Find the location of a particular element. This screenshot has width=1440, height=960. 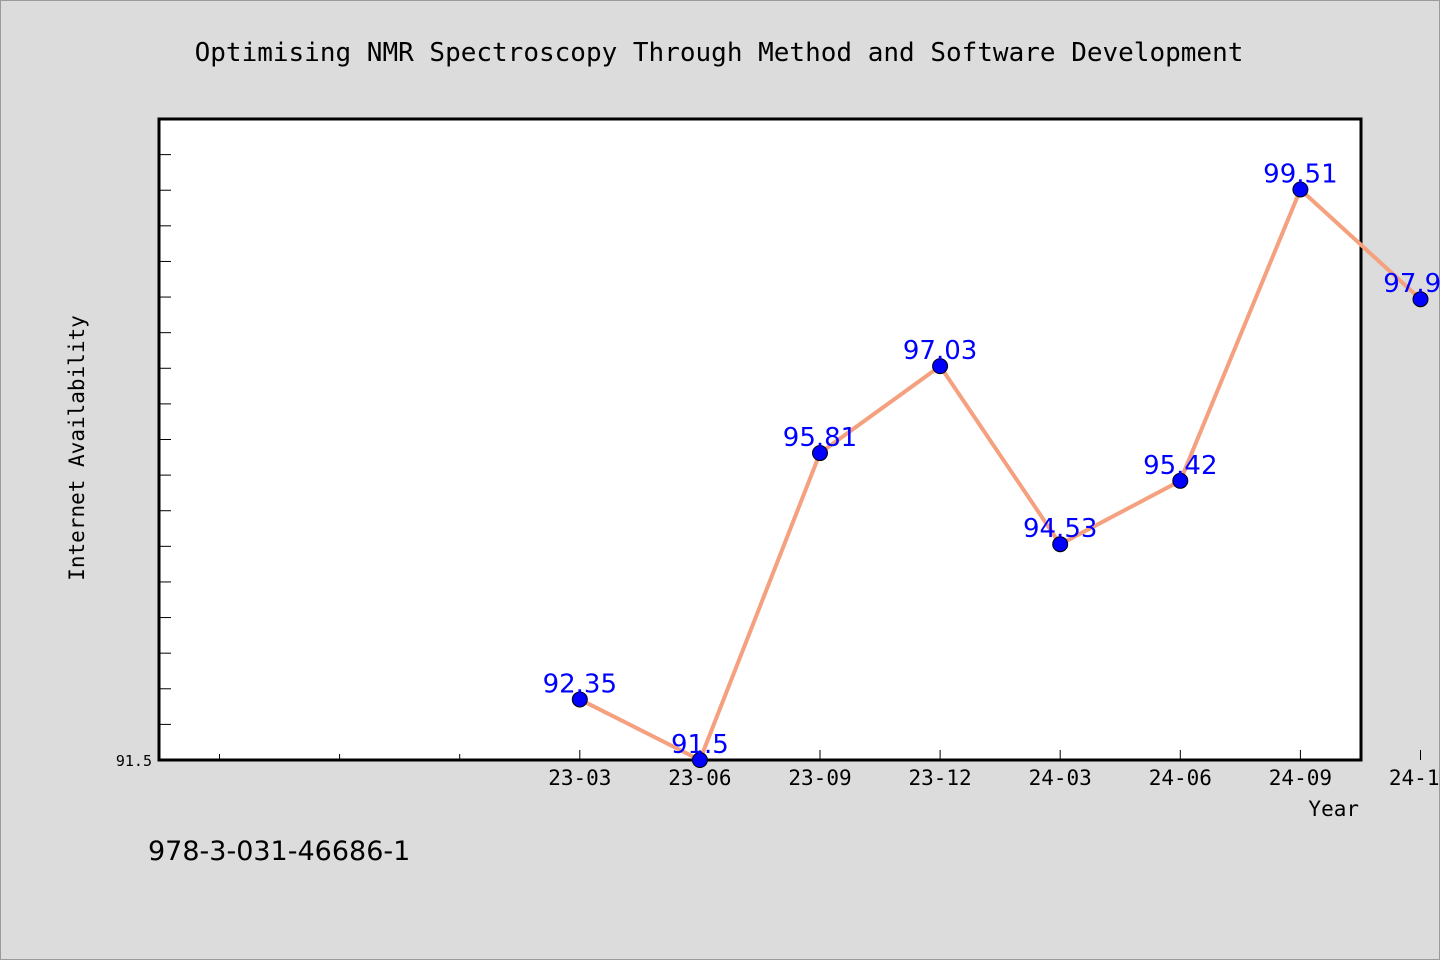

data-label: 92.35 is located at coordinates (580, 684).